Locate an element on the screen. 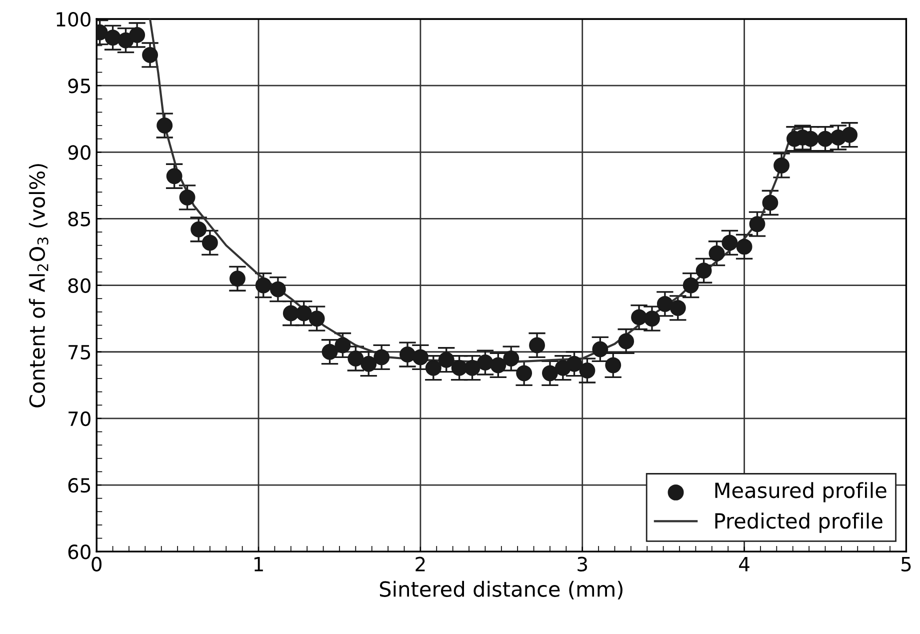  y-tick-label: 65 is located at coordinates (79, 485).